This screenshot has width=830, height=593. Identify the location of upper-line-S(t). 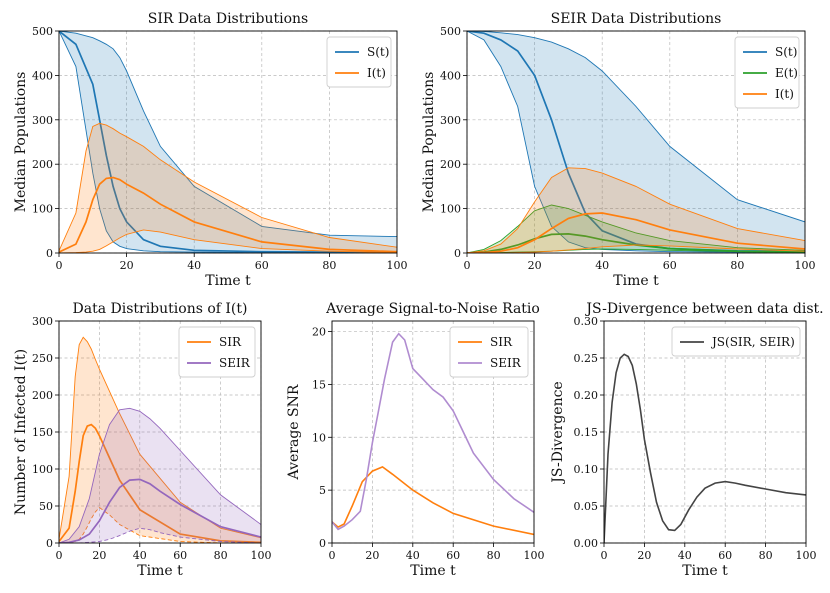
(228, 134).